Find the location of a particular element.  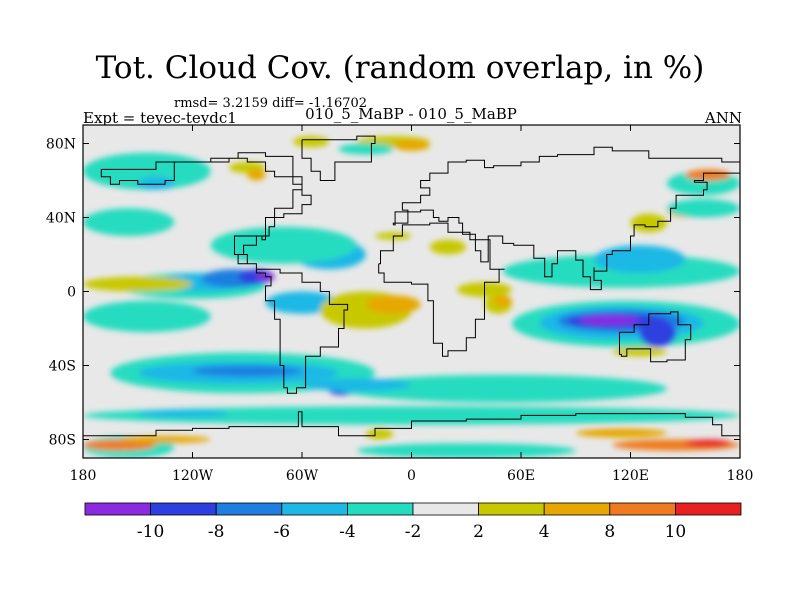

stats-label: rmsd= 3.2159 diff= -1.16702 is located at coordinates (271, 103).